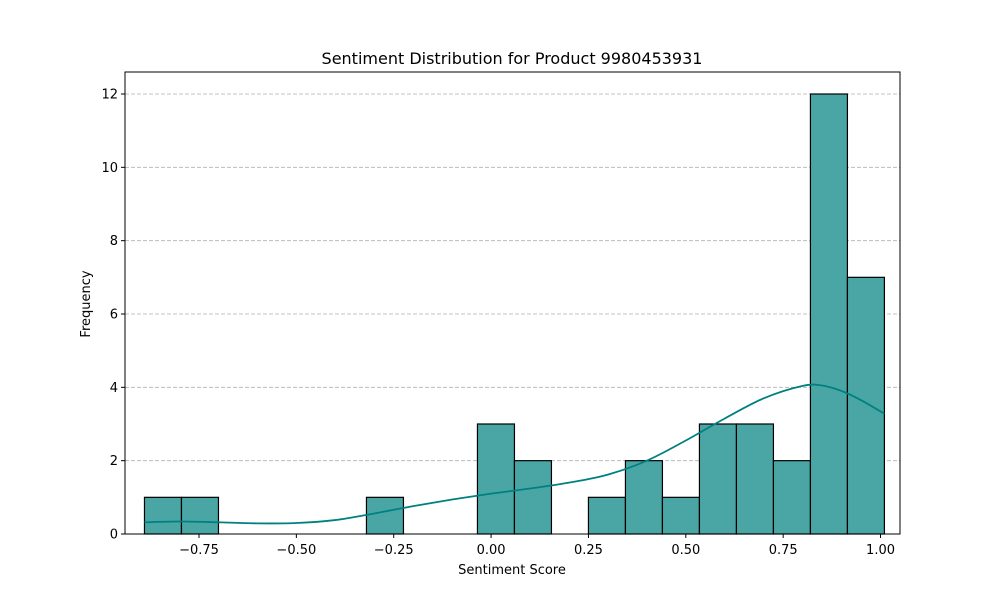  I want to click on x-axis-label: Sentiment Score, so click(512, 570).